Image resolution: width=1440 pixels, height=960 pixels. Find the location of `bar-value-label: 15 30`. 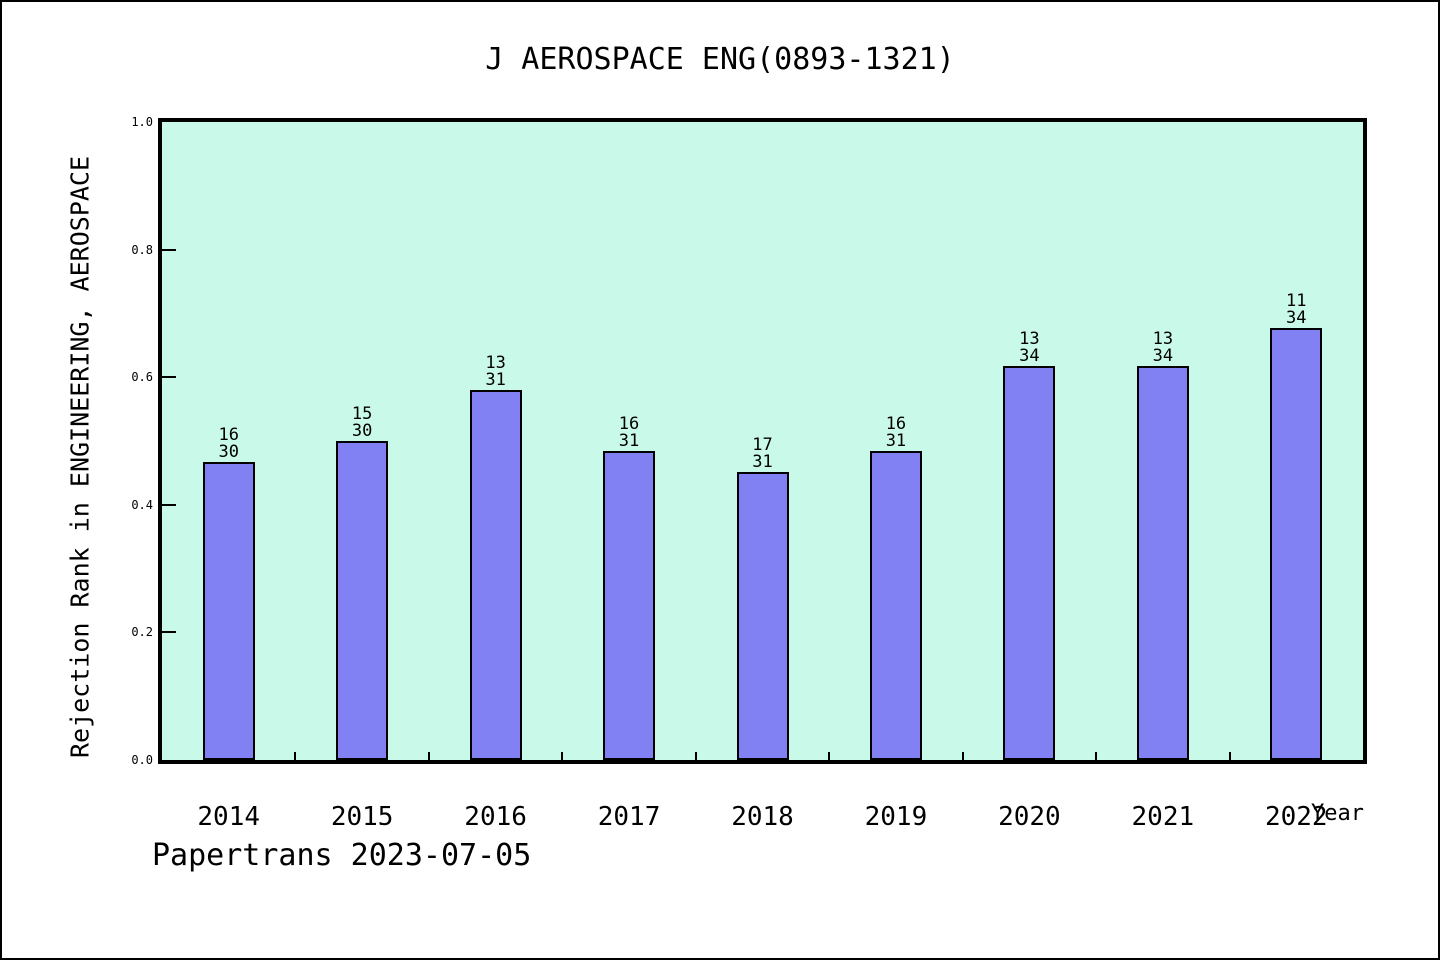

bar-value-label: 15 30 is located at coordinates (362, 422).